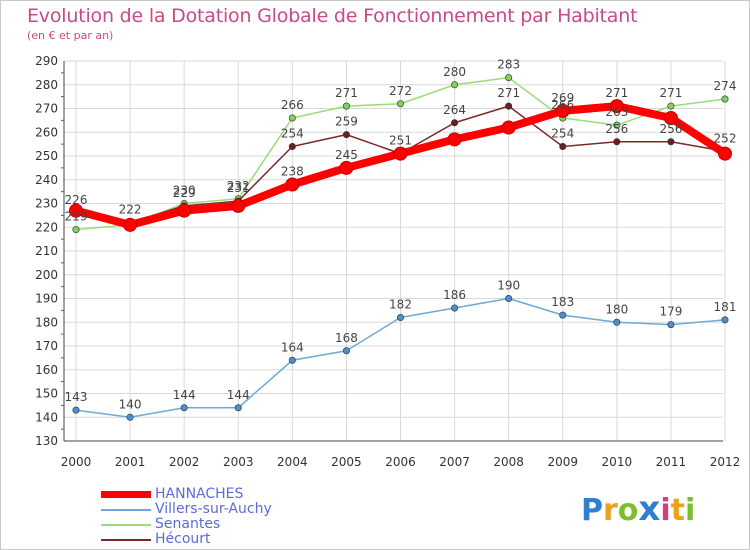  I want to click on data-label-villers-sur-auchy: 168, so click(346, 338).